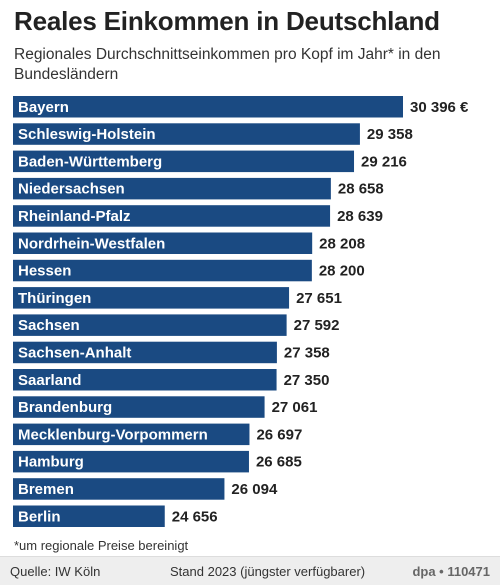 Image resolution: width=500 pixels, height=585 pixels. What do you see at coordinates (55, 571) in the screenshot?
I see `footer-source: Quelle: IW Köln` at bounding box center [55, 571].